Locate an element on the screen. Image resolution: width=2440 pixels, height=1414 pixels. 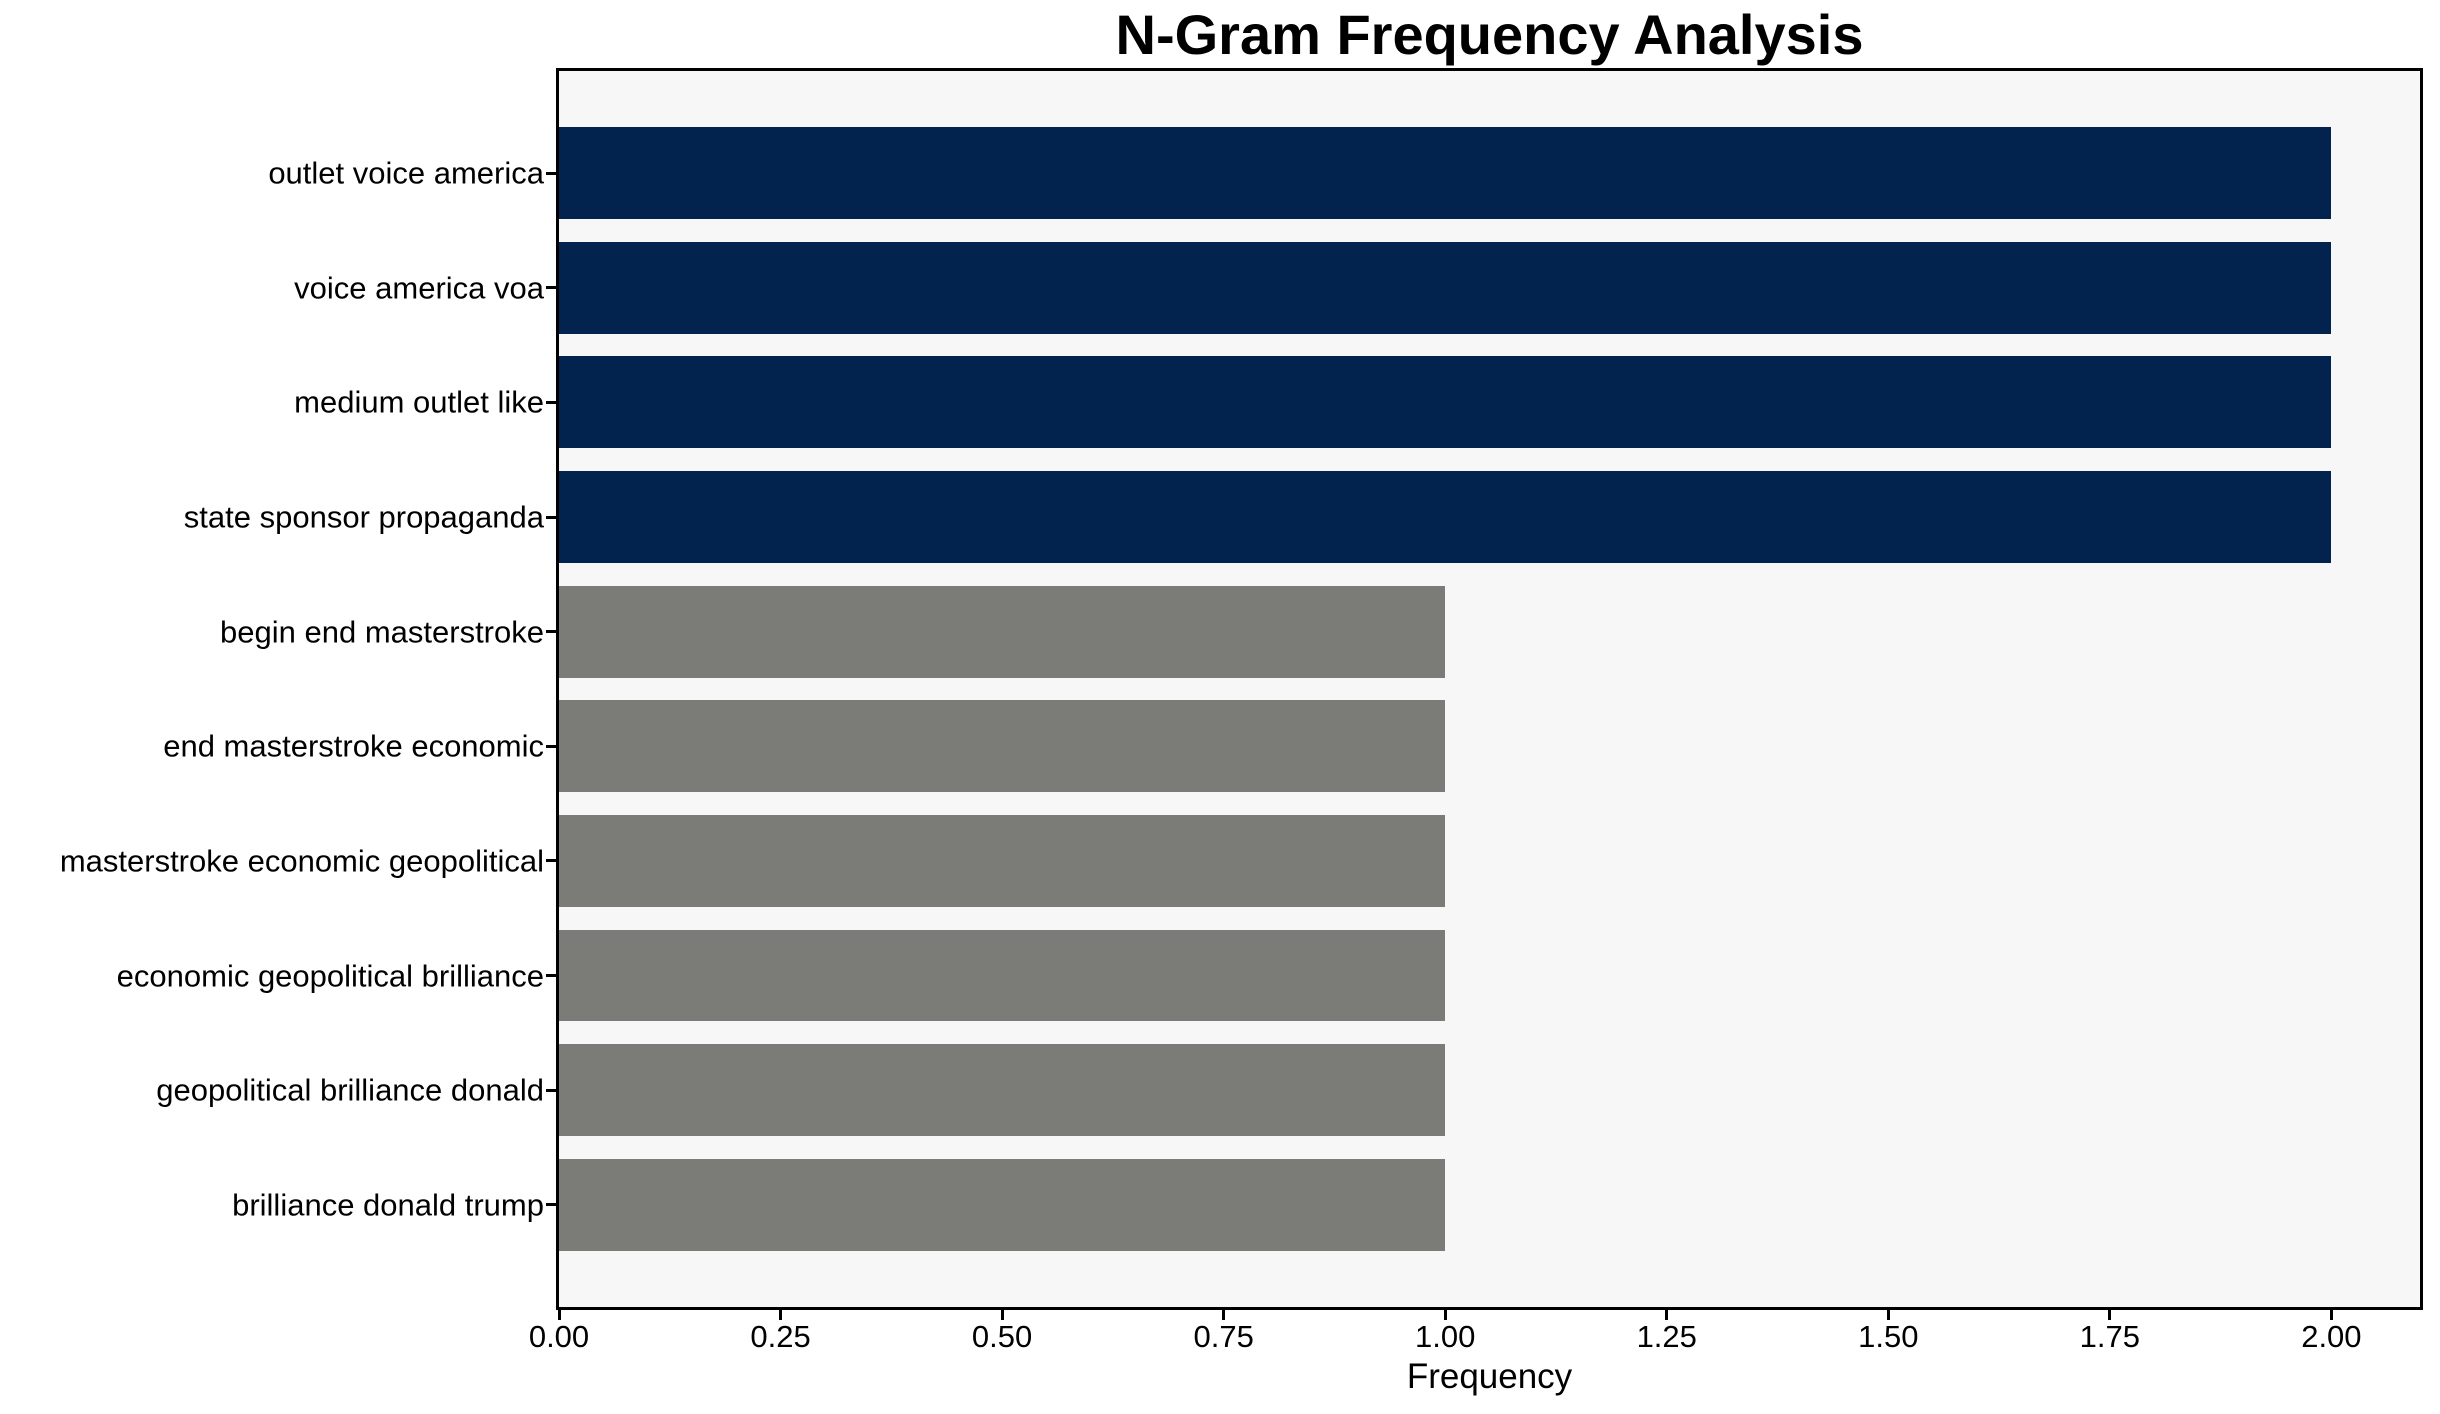
x-tick-label: 0.00 is located at coordinates (559, 1336).